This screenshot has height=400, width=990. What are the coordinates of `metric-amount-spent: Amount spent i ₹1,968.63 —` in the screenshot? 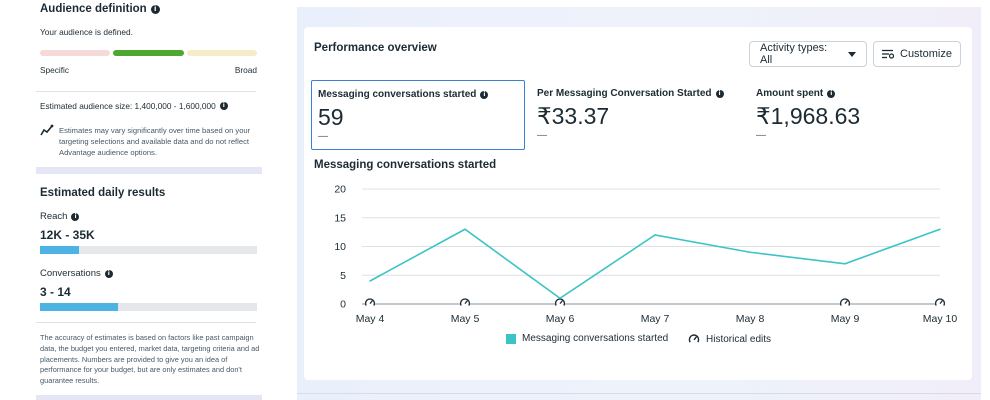 It's located at (856, 115).